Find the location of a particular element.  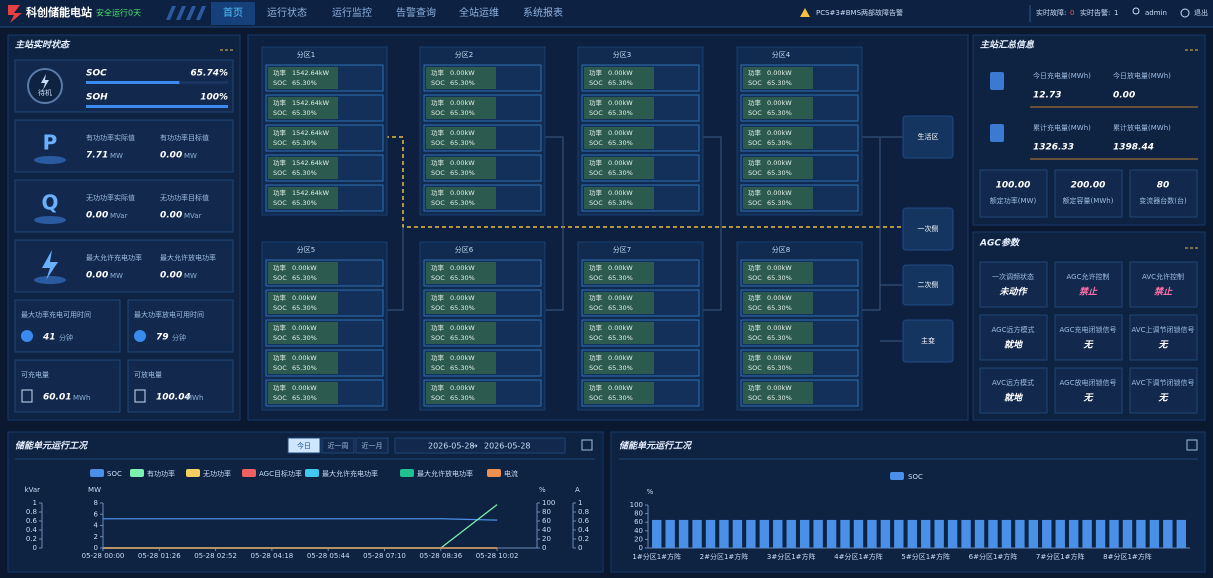

y-tick-label: 20 is located at coordinates (638, 539).